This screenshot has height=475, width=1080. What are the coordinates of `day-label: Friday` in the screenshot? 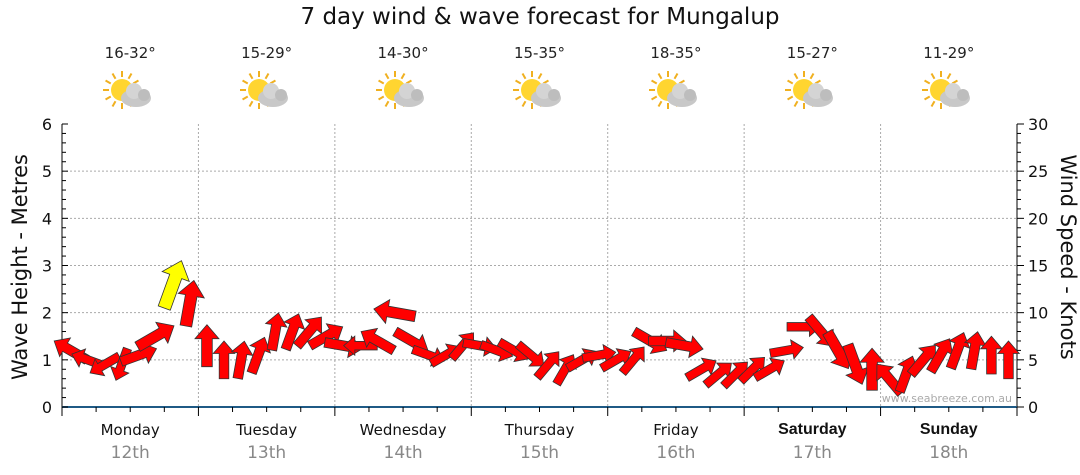 It's located at (676, 430).